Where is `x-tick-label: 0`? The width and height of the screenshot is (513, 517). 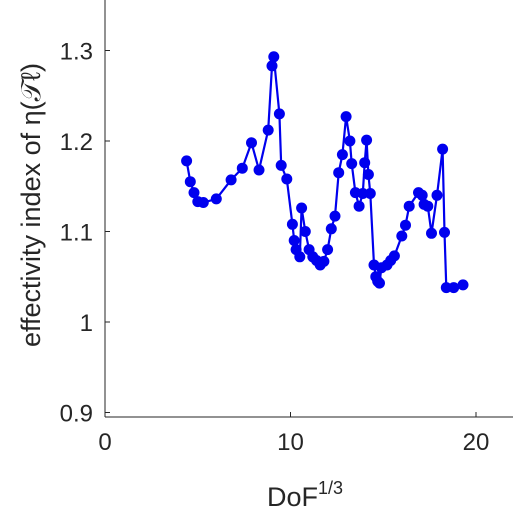 x-tick-label: 0 is located at coordinates (104, 442).